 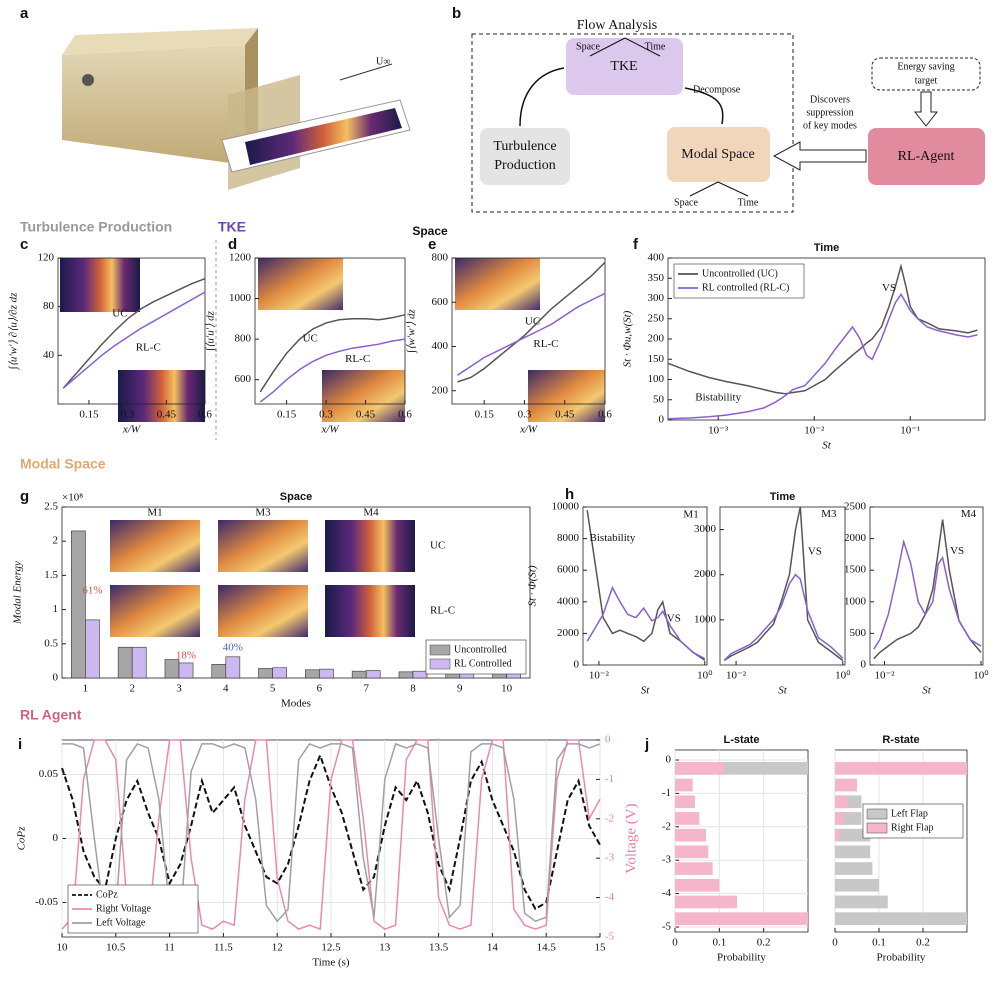 I want to click on annotation: UC, so click(x=310, y=339).